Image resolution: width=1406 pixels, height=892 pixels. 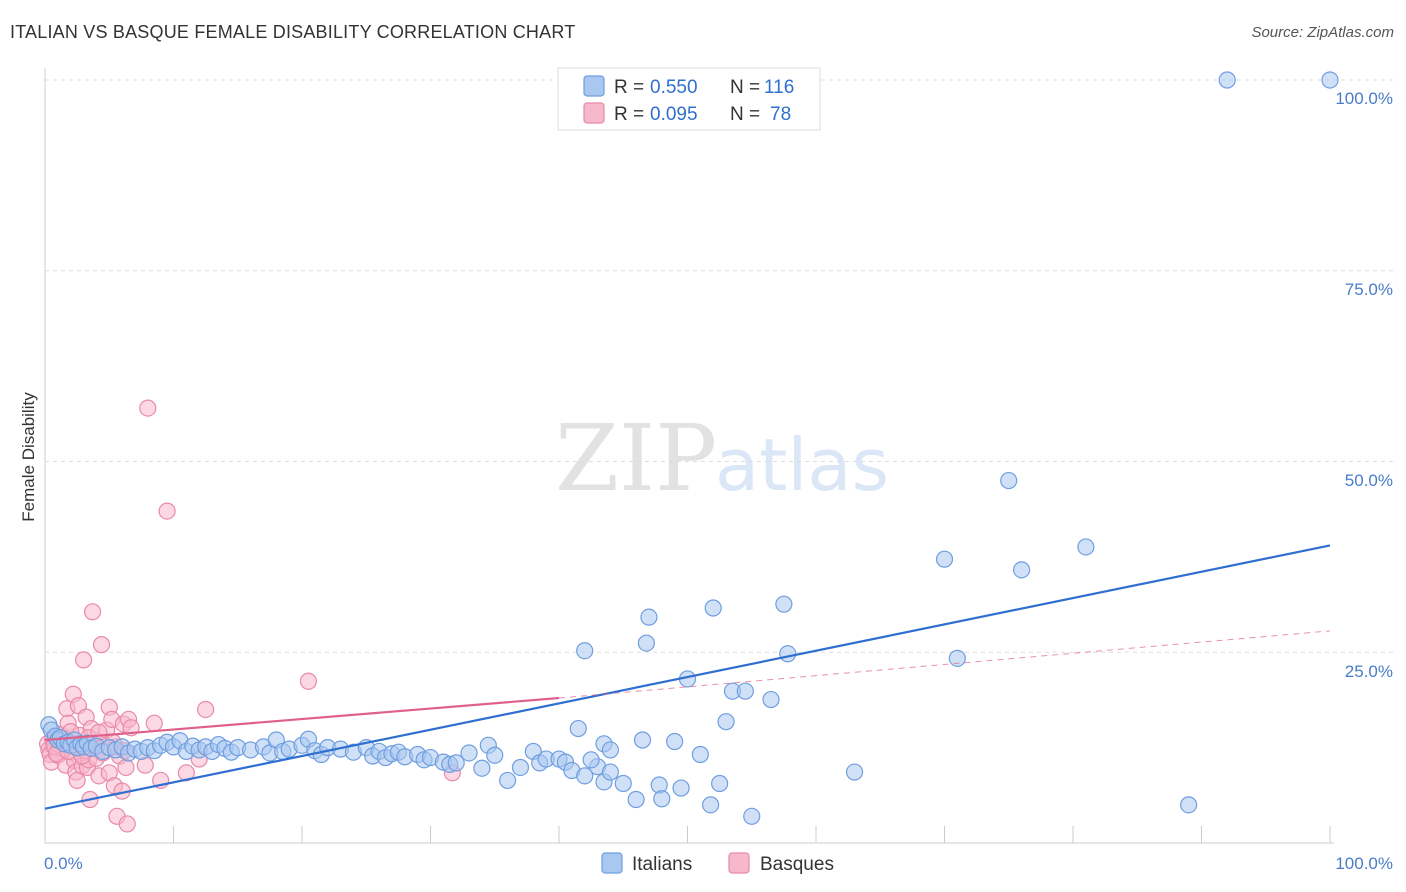 I want to click on basques-trendline, so click(x=302, y=719).